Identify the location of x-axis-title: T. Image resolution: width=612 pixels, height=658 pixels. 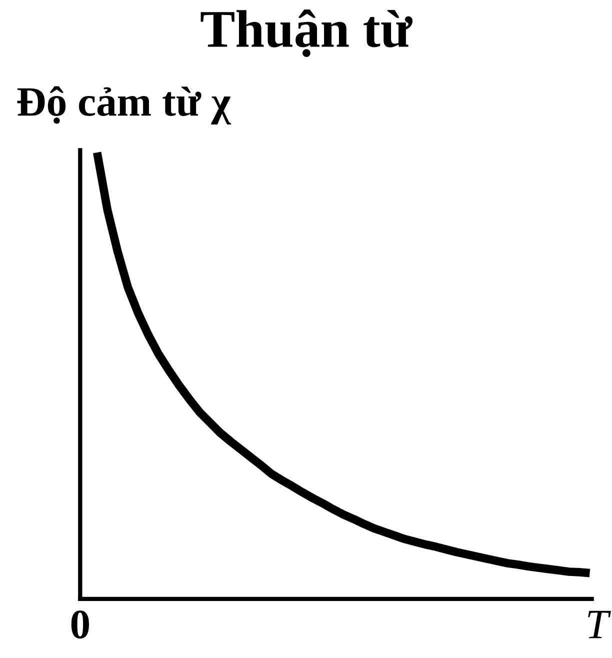
(599, 624).